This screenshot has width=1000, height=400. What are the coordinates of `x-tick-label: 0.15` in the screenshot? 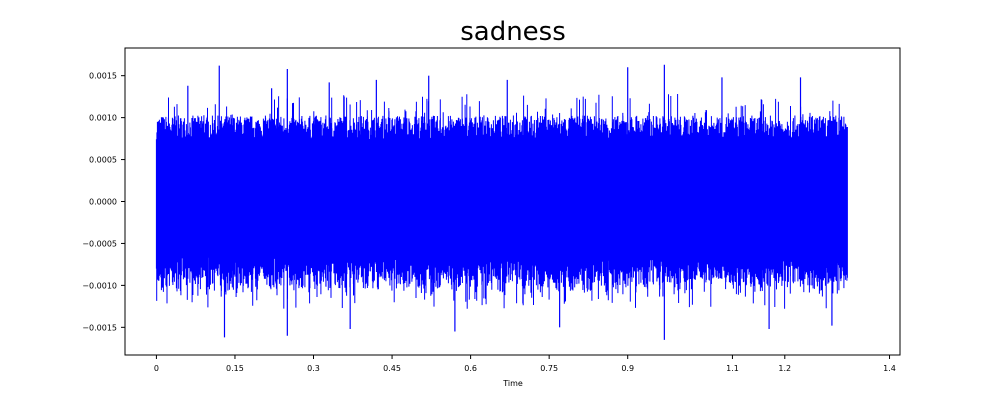 It's located at (235, 368).